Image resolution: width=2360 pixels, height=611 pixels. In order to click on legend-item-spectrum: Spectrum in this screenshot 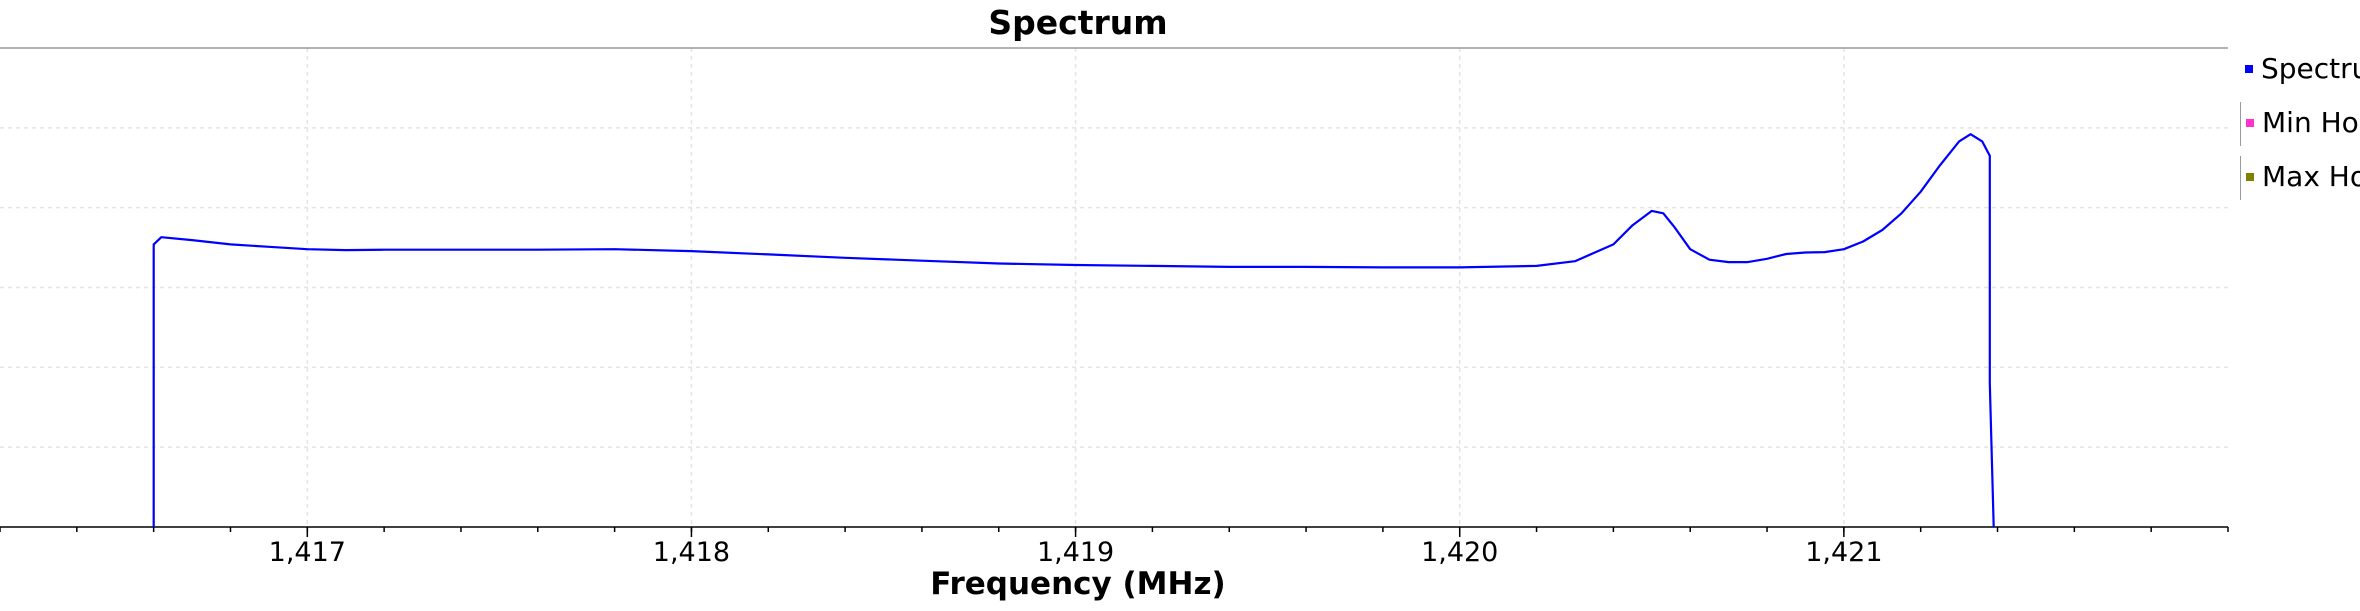, I will do `click(2300, 70)`.